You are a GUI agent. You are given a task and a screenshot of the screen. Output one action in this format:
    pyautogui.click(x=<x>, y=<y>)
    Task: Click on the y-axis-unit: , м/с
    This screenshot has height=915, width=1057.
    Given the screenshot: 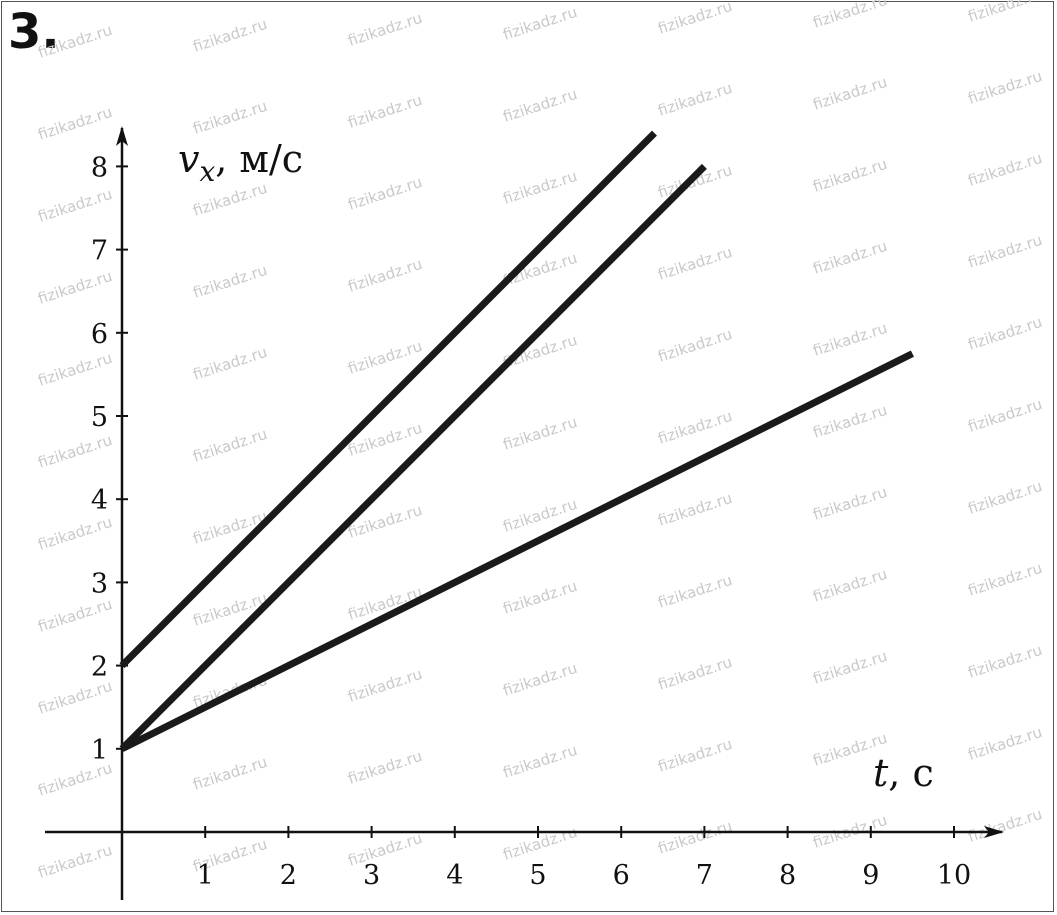 What is the action you would take?
    pyautogui.click(x=259, y=159)
    